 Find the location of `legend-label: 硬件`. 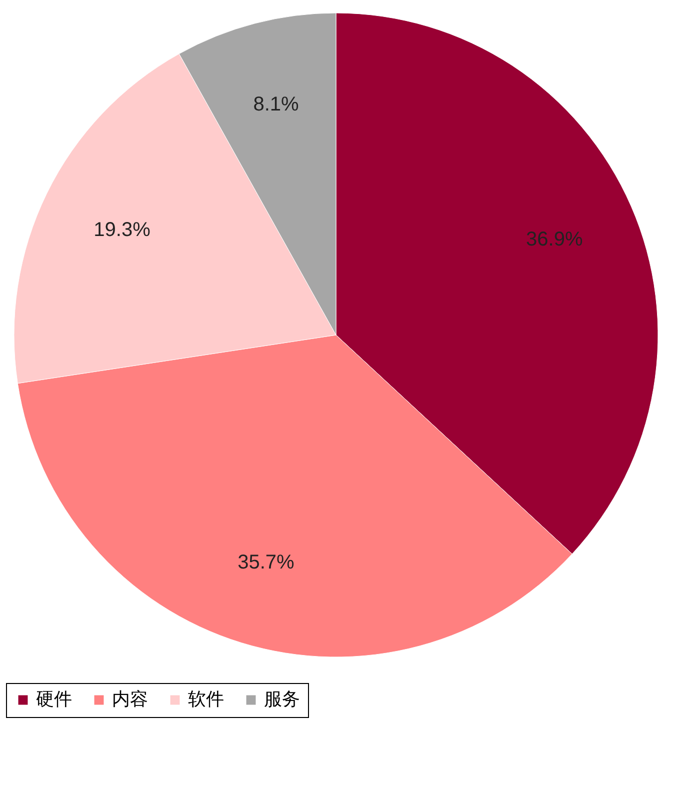

legend-label: 硬件 is located at coordinates (54, 699).